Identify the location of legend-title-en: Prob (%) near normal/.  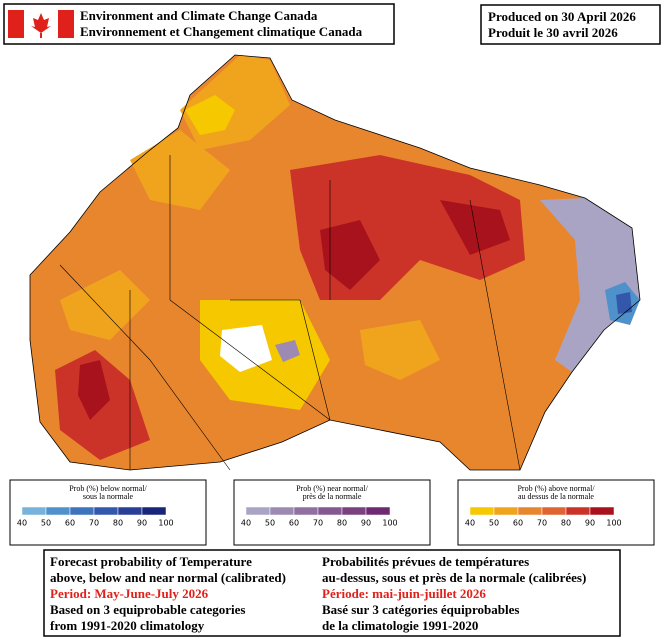
(332, 488).